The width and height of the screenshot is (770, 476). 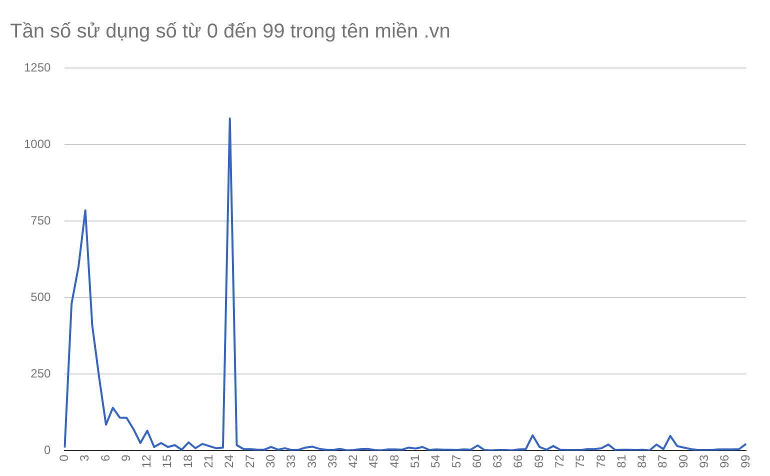 What do you see at coordinates (291, 461) in the screenshot?
I see `x-tick-label: 33` at bounding box center [291, 461].